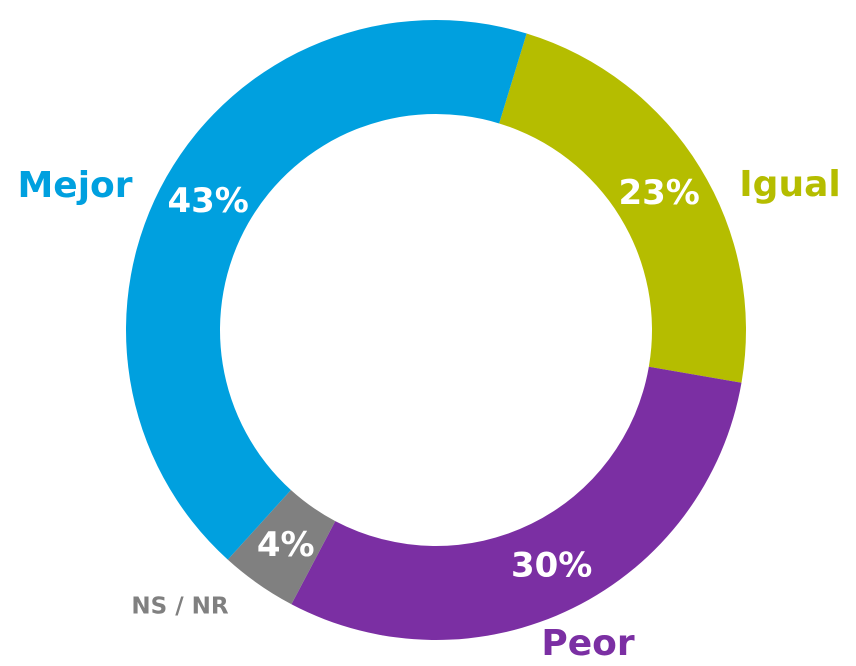  Describe the element at coordinates (286, 545) in the screenshot. I see `value-label: 4%` at that location.